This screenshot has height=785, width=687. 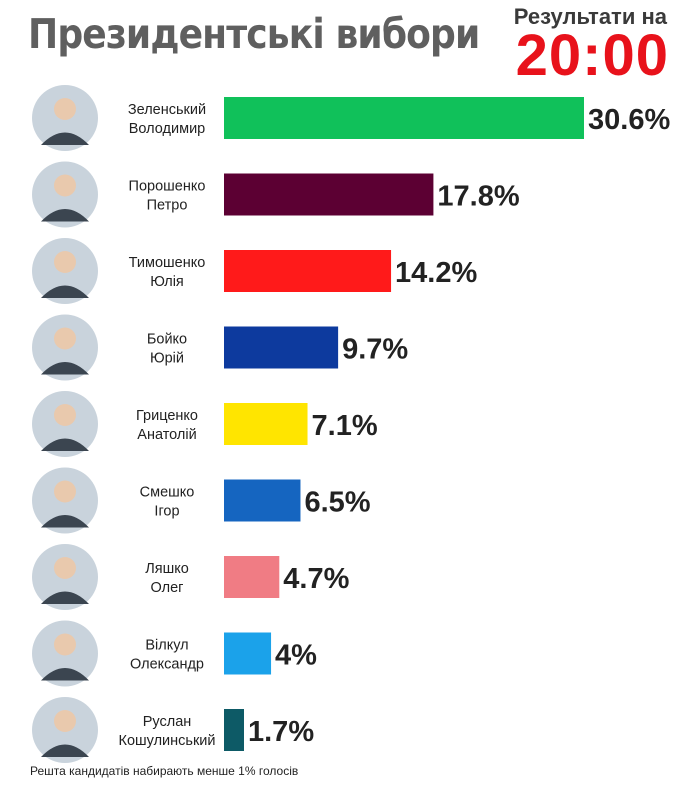 What do you see at coordinates (167, 187) in the screenshot?
I see `candidate-surname: Порошенко` at bounding box center [167, 187].